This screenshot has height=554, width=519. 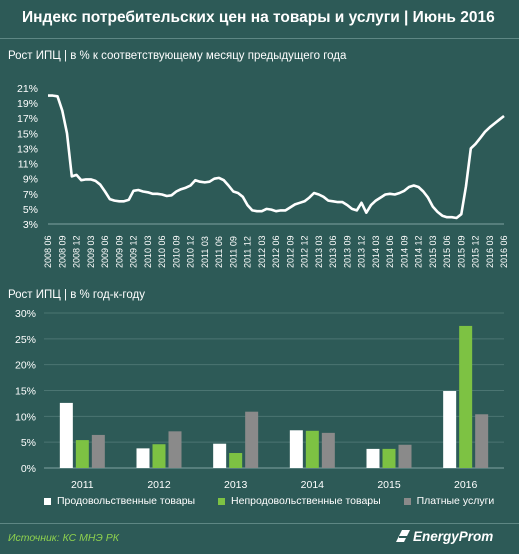 I want to click on line-x-tick-label: 2014 09, so click(x=404, y=251).